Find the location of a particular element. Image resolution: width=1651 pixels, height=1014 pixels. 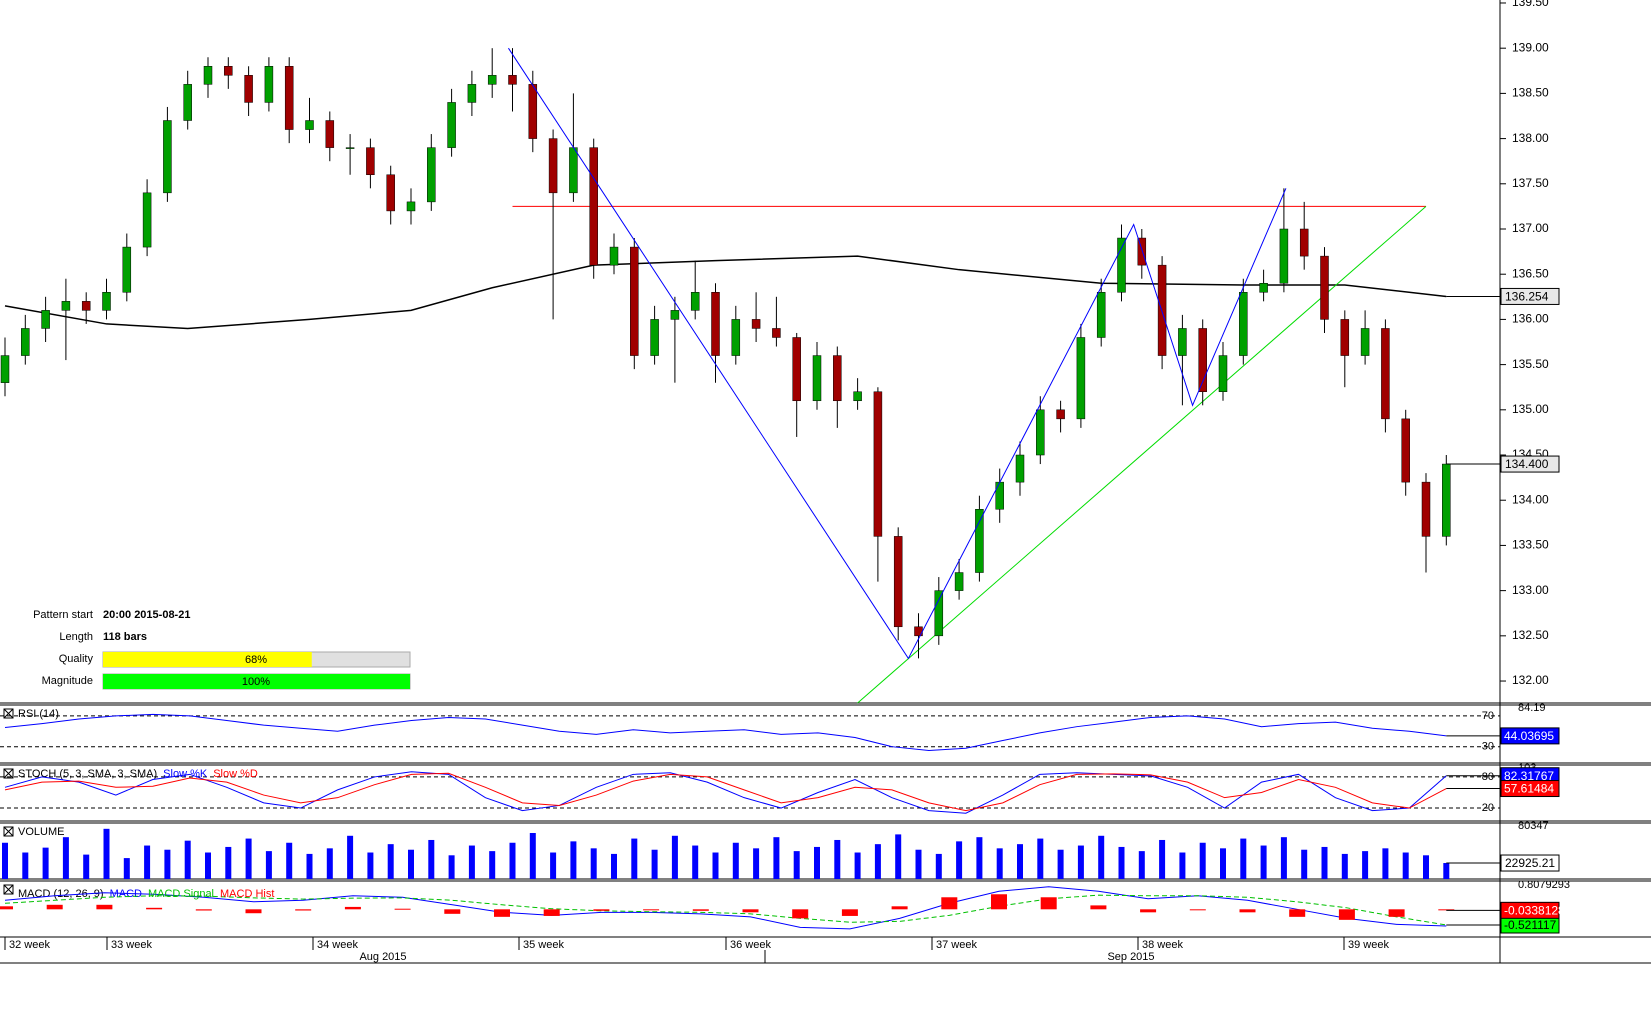

pattern-row-label: Length is located at coordinates (76, 637).